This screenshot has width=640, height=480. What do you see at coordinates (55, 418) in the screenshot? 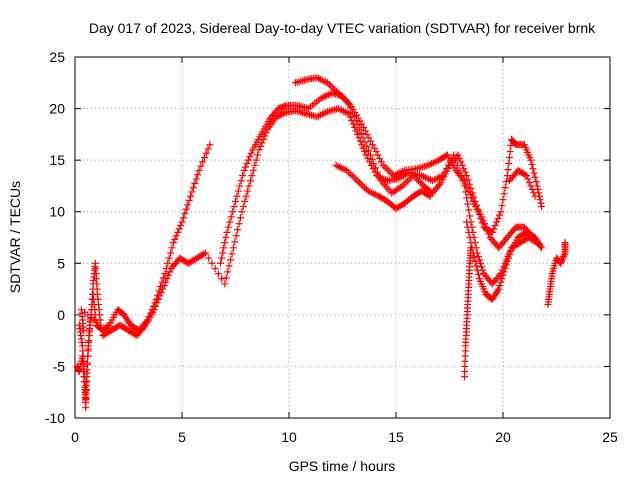
I see `y-tick-label: -10` at bounding box center [55, 418].